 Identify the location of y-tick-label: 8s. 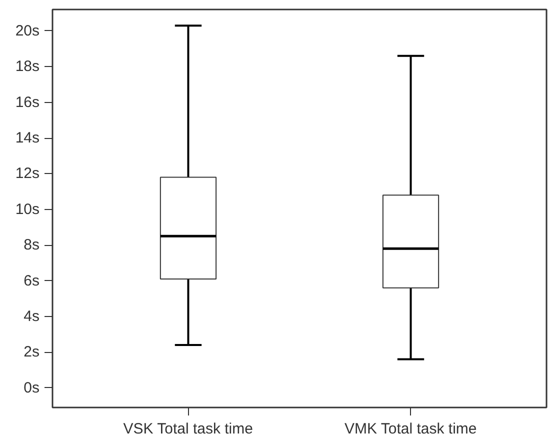
(32, 245).